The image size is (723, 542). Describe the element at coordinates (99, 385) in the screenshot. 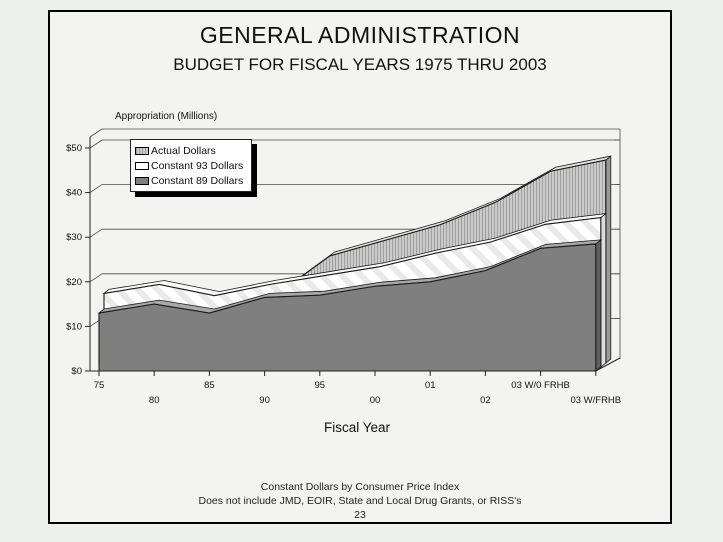

I see `x-tick-label: 75` at that location.